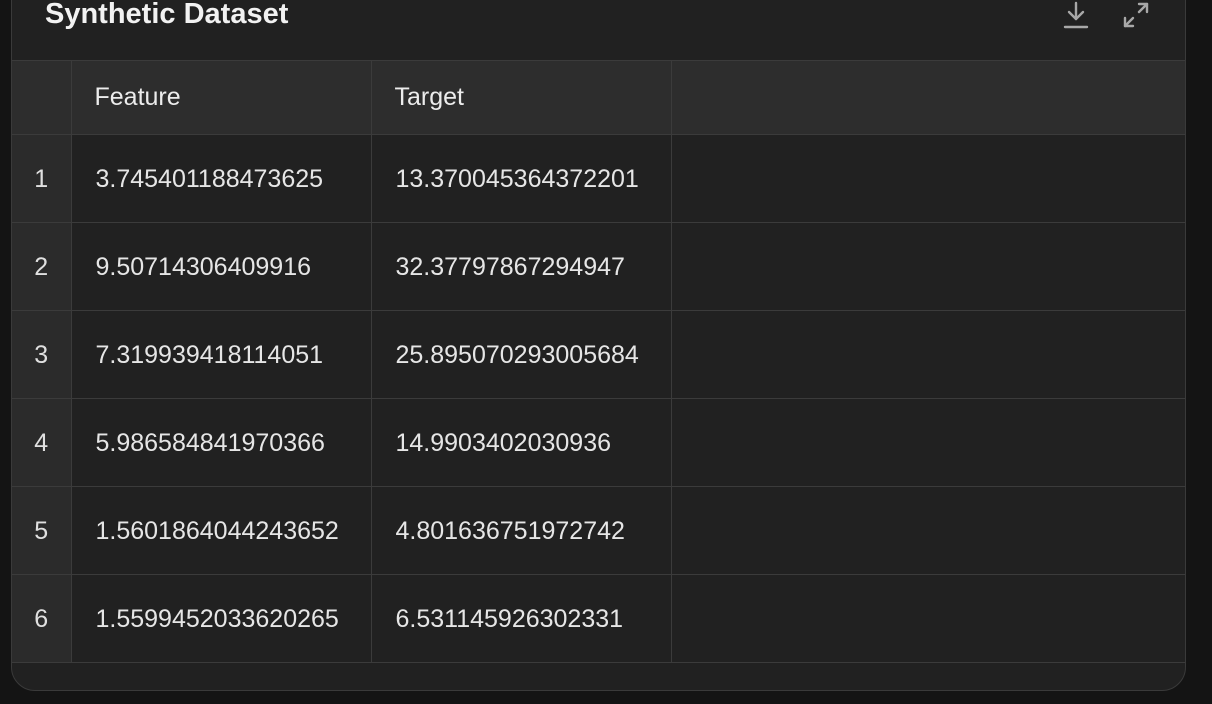 The width and height of the screenshot is (1212, 704). I want to click on target-cell: 14.9903402030936, so click(521, 442).